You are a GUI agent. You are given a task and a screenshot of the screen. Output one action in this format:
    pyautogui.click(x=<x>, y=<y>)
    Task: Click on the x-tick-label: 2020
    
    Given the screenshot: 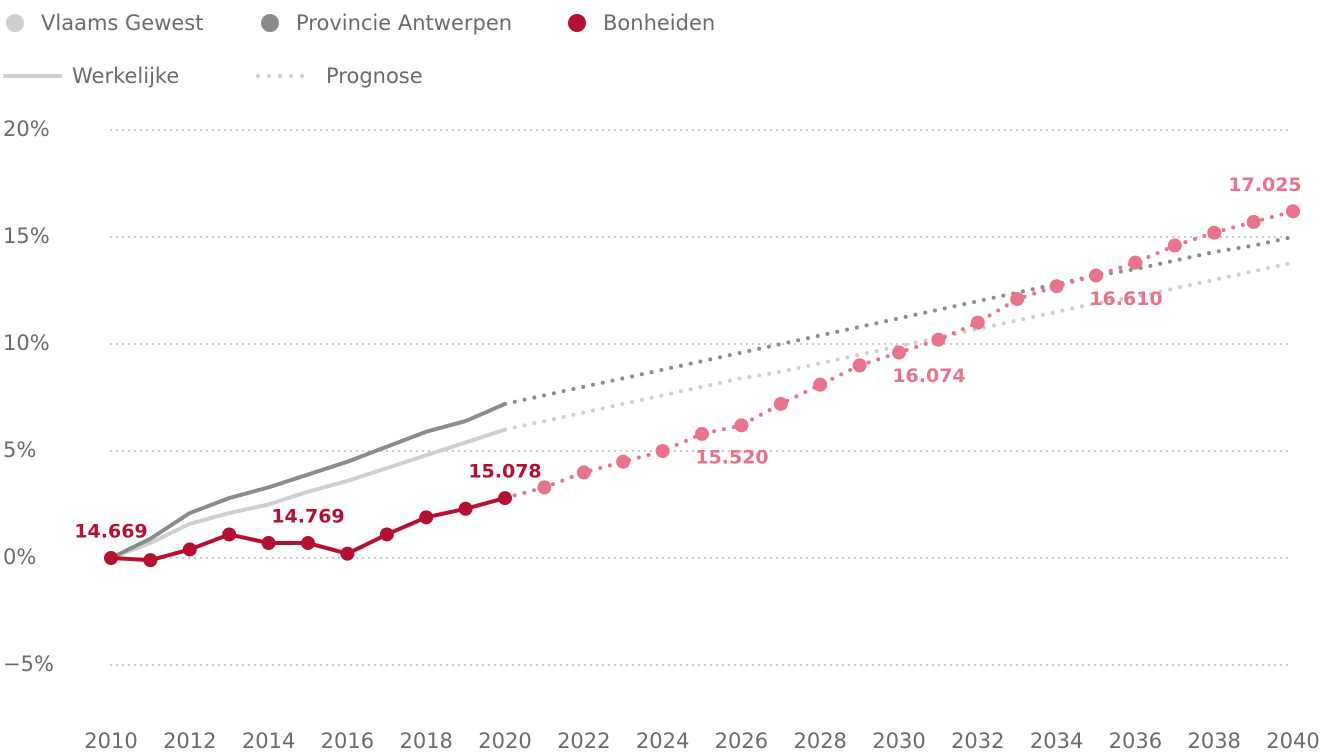 What is the action you would take?
    pyautogui.click(x=504, y=741)
    